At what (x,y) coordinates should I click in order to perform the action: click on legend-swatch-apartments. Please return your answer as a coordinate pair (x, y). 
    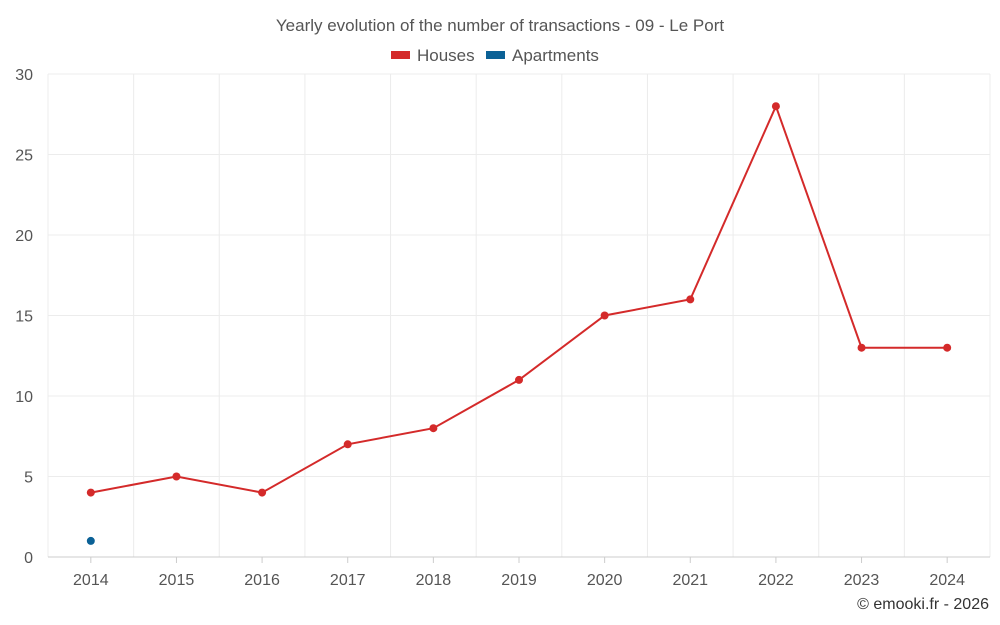
    Looking at the image, I should click on (495, 55).